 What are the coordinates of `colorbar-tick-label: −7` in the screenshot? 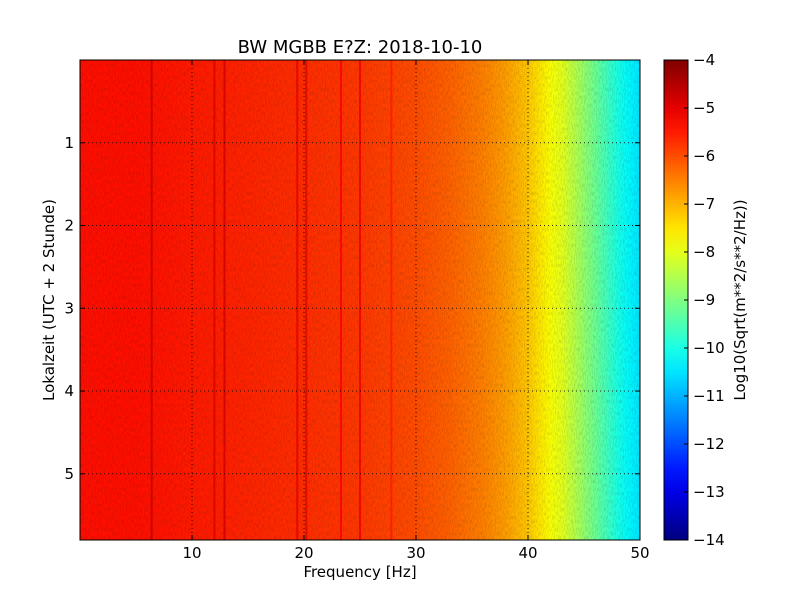 It's located at (704, 204).